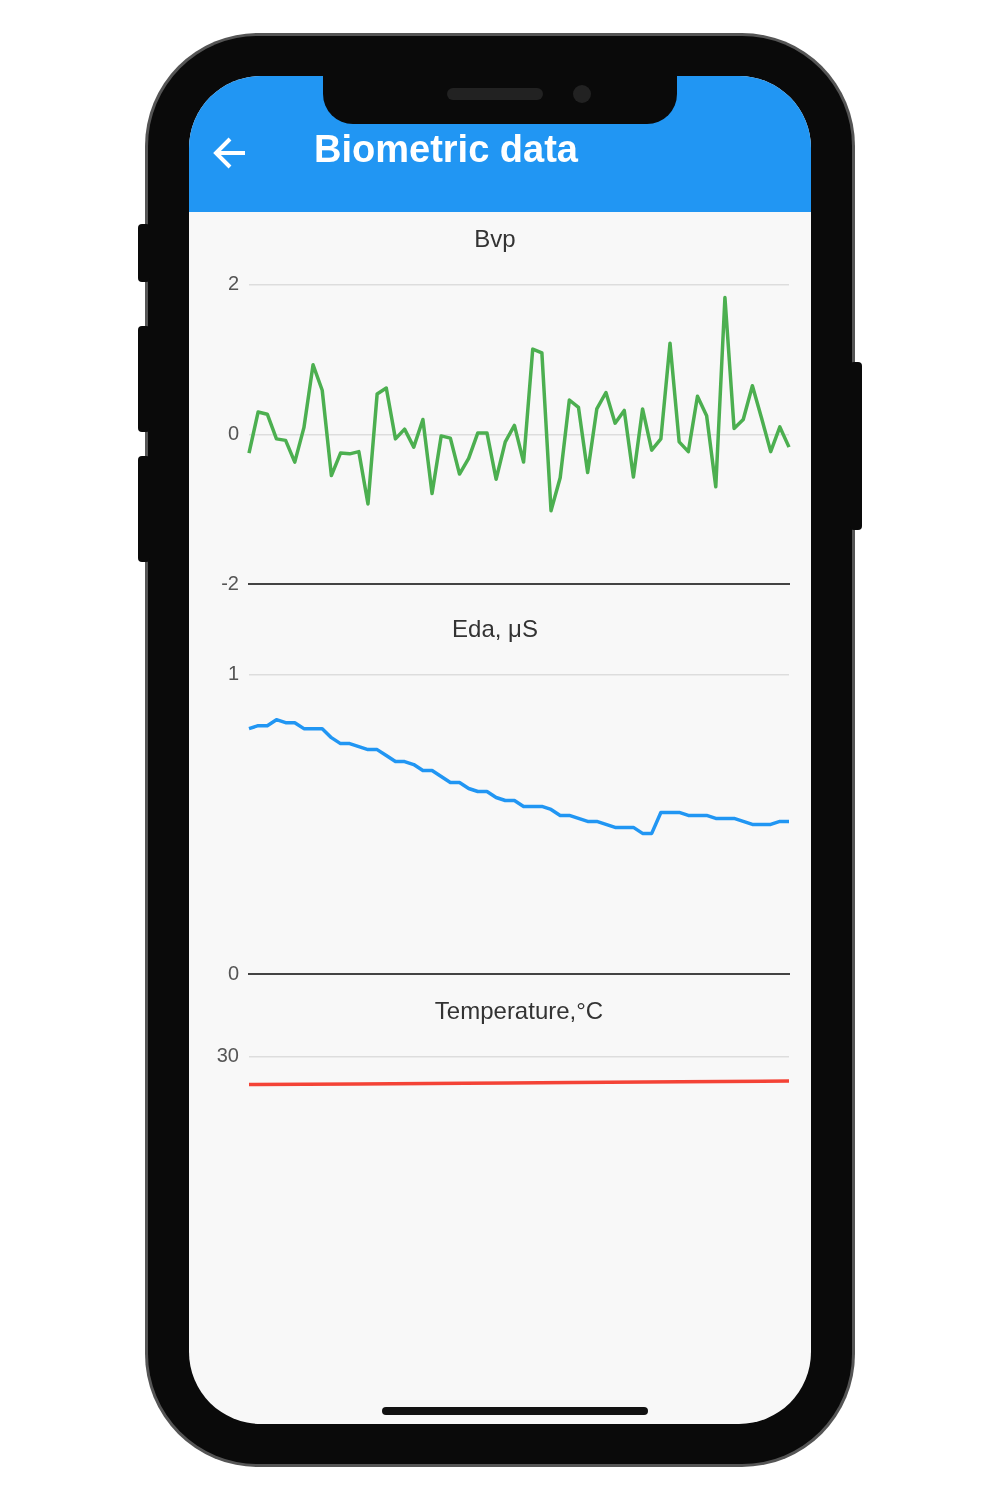 The height and width of the screenshot is (1500, 1000). I want to click on y-tick-label: 2, so click(233, 283).